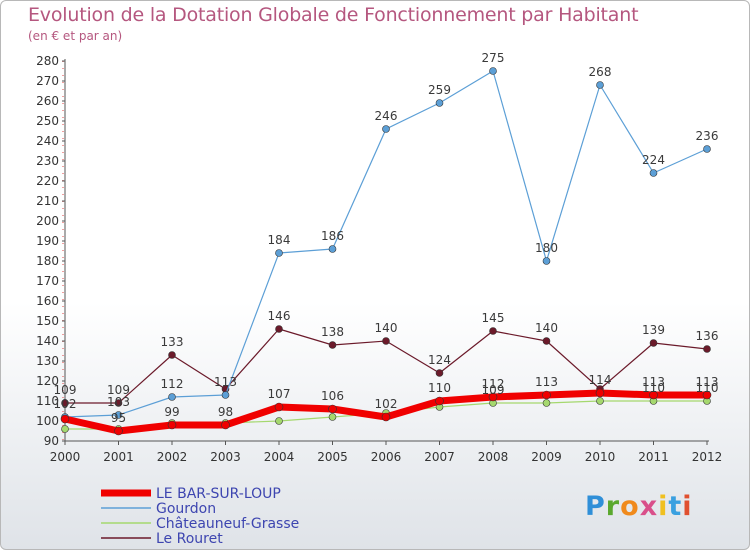  Describe the element at coordinates (186, 509) in the screenshot. I see `legend-label-gourdon: Gourdon` at that location.